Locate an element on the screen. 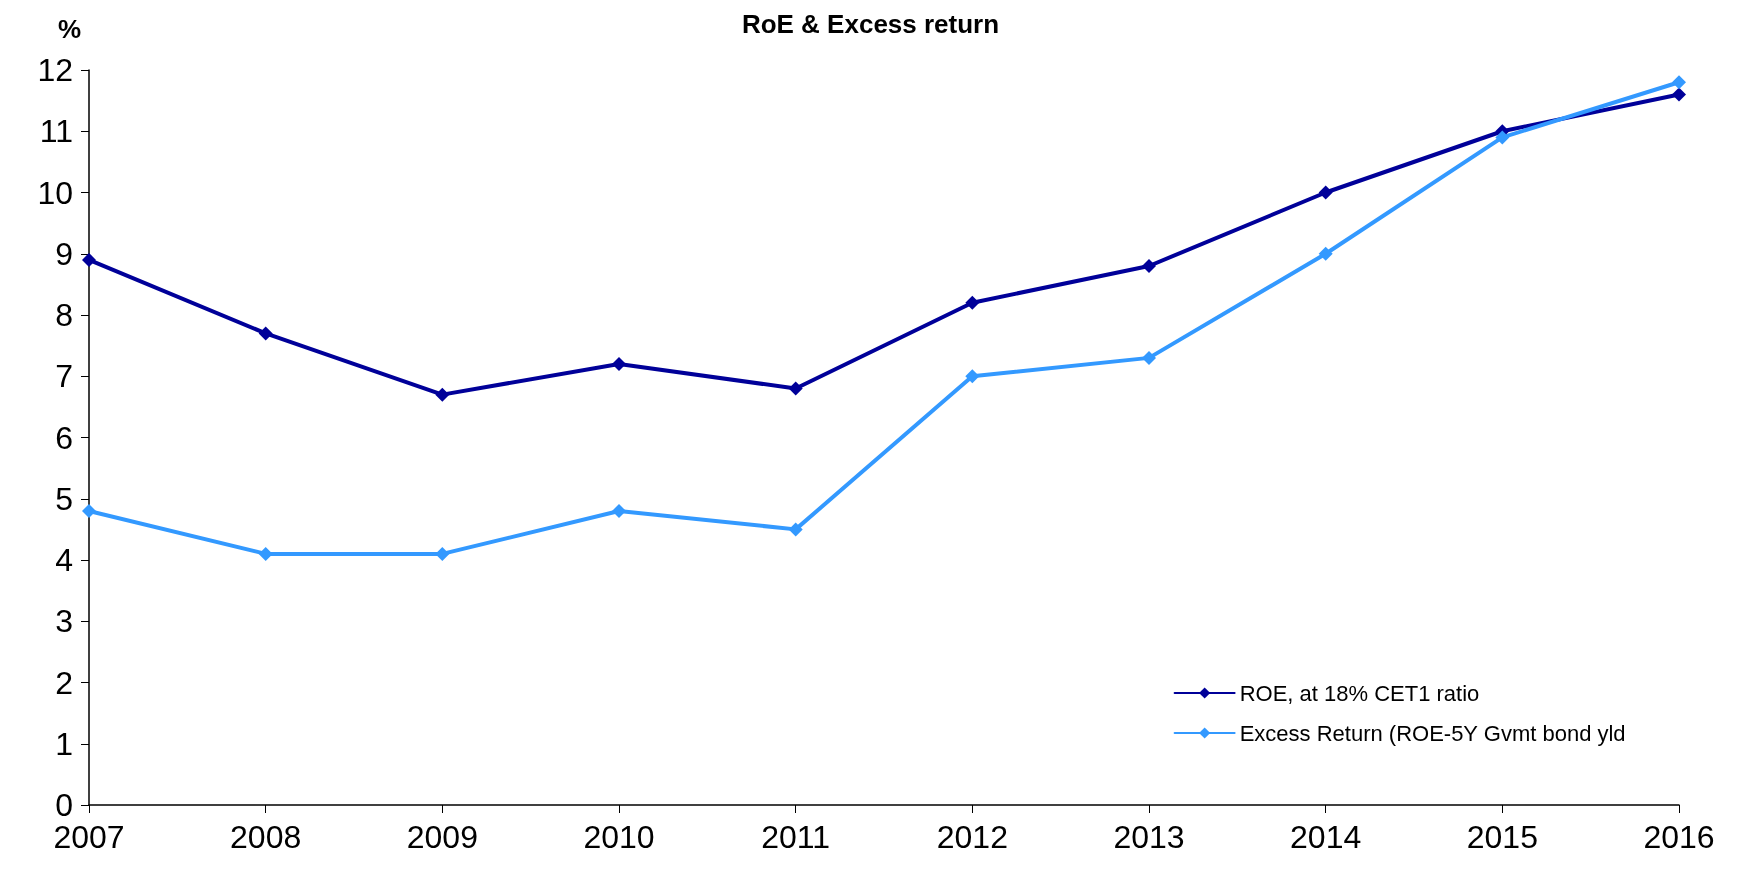 The height and width of the screenshot is (879, 1741). legend-label: Excess Return (ROE-5Y Gvmt bond yld is located at coordinates (1432, 733).